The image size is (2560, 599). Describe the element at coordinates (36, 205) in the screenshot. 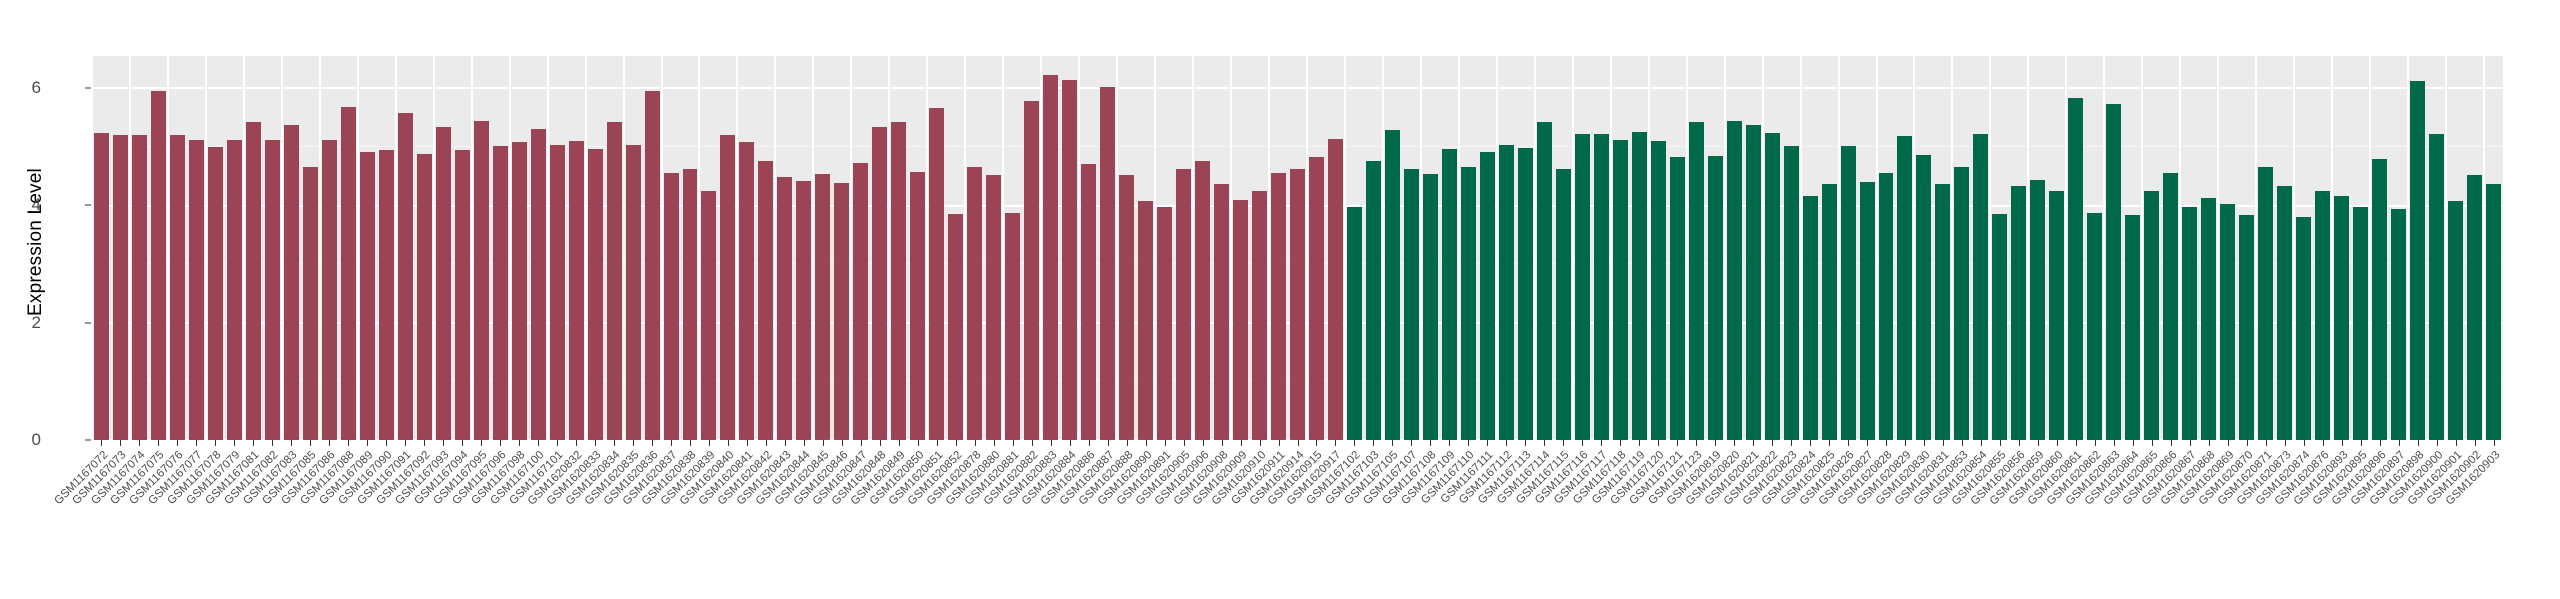

I see `y-axis-tick-label: 4` at that location.